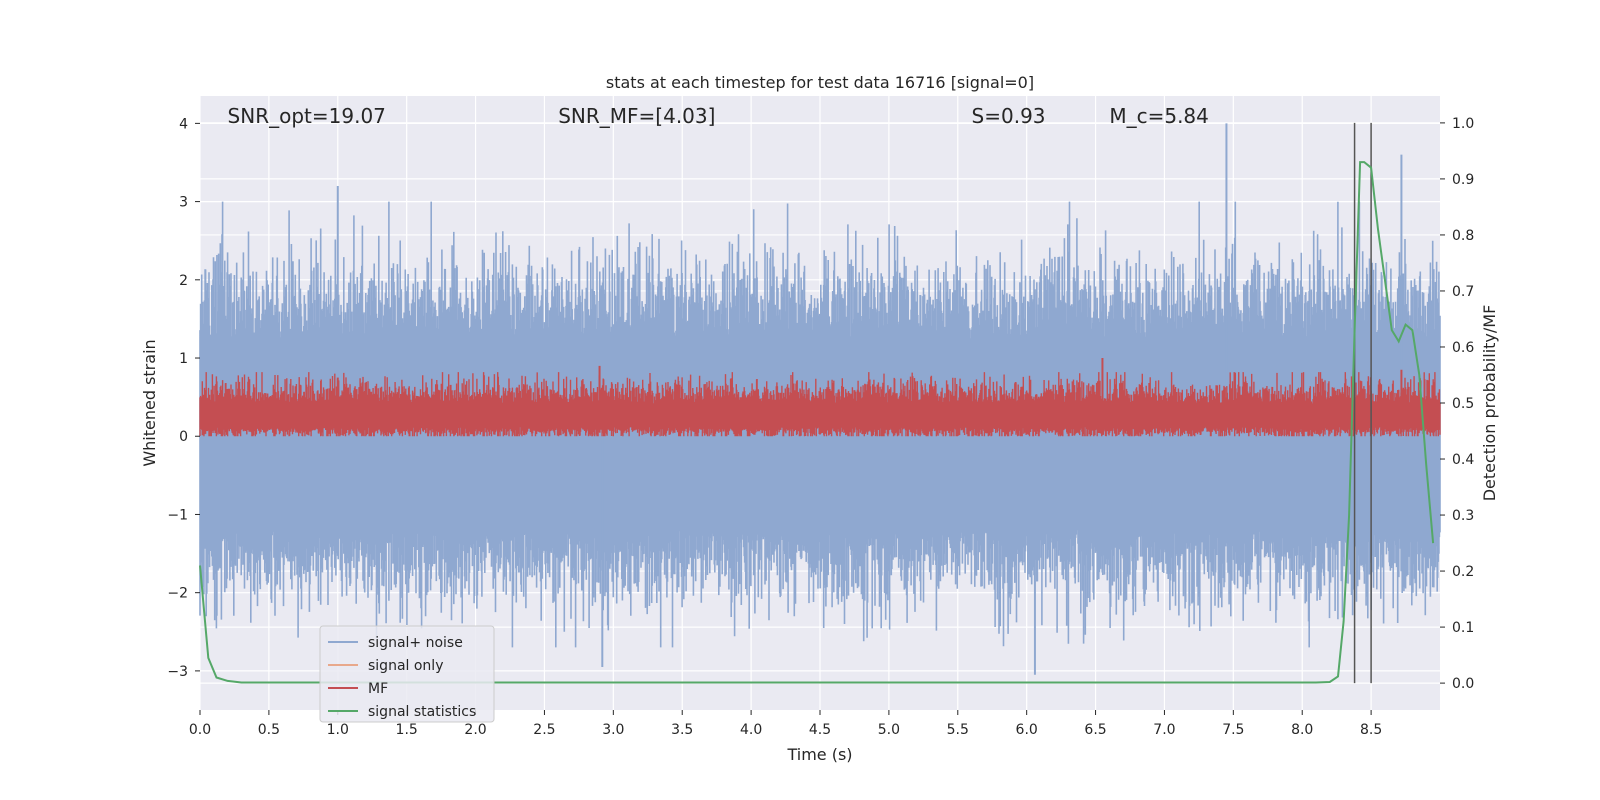 The width and height of the screenshot is (1600, 800). Describe the element at coordinates (200, 730) in the screenshot. I see `x-tick-label-0: 0.0` at that location.